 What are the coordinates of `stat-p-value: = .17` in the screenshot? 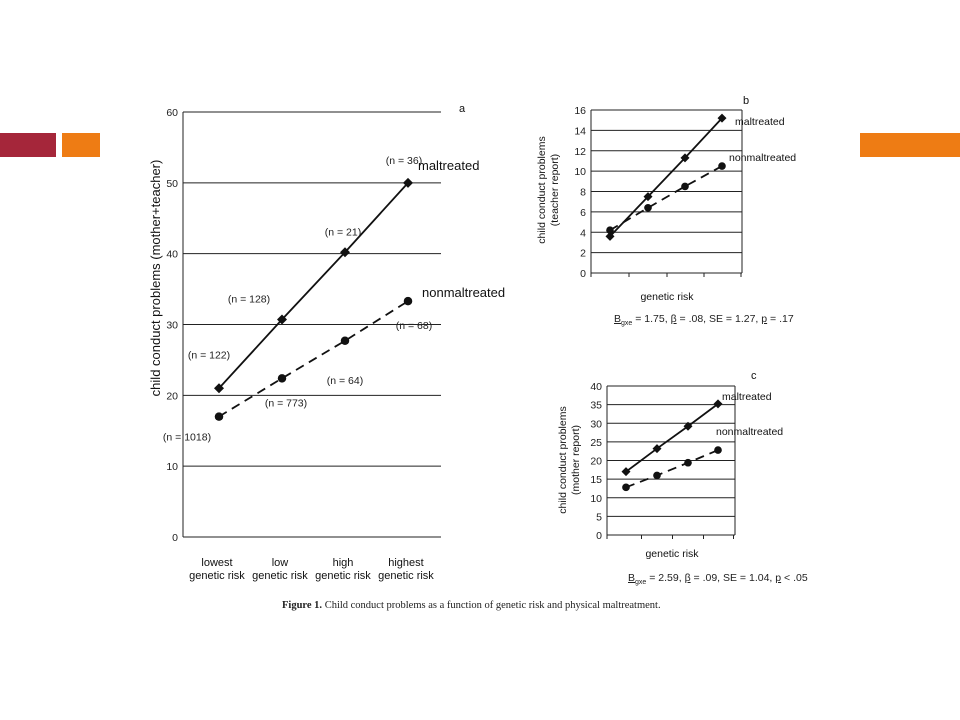 It's located at (780, 319).